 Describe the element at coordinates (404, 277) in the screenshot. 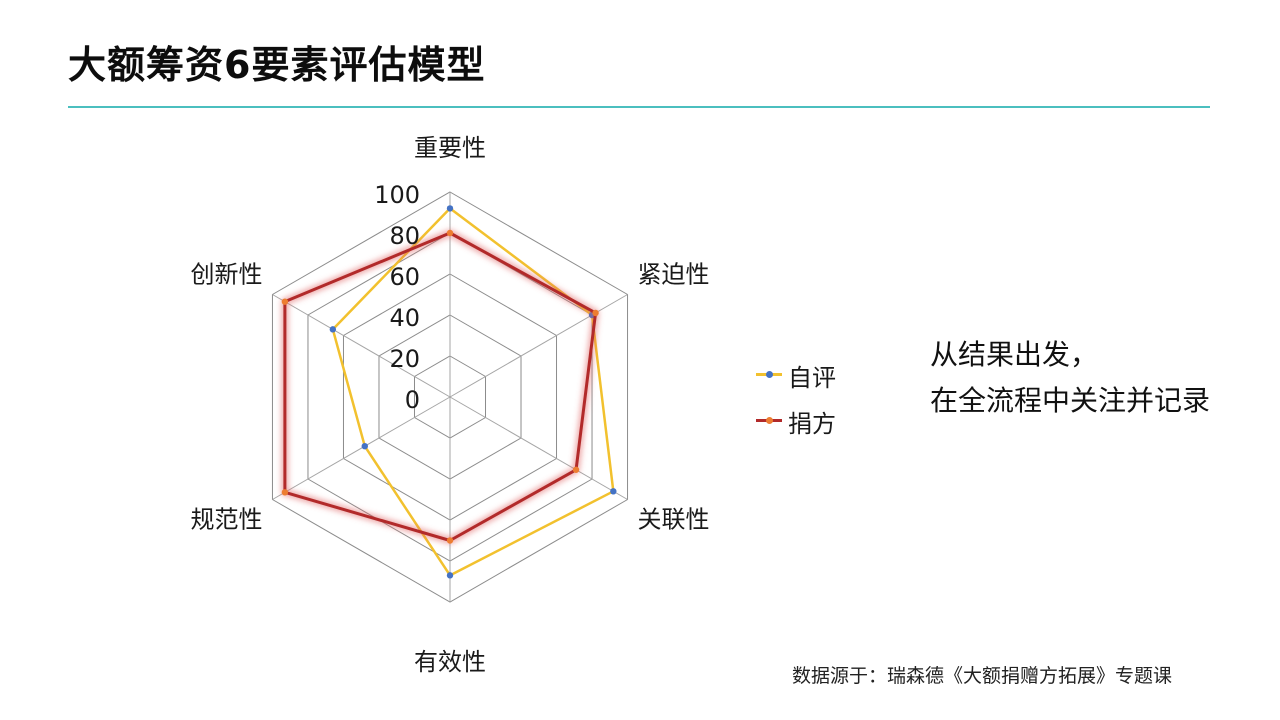

I see `tick-label: 60` at that location.